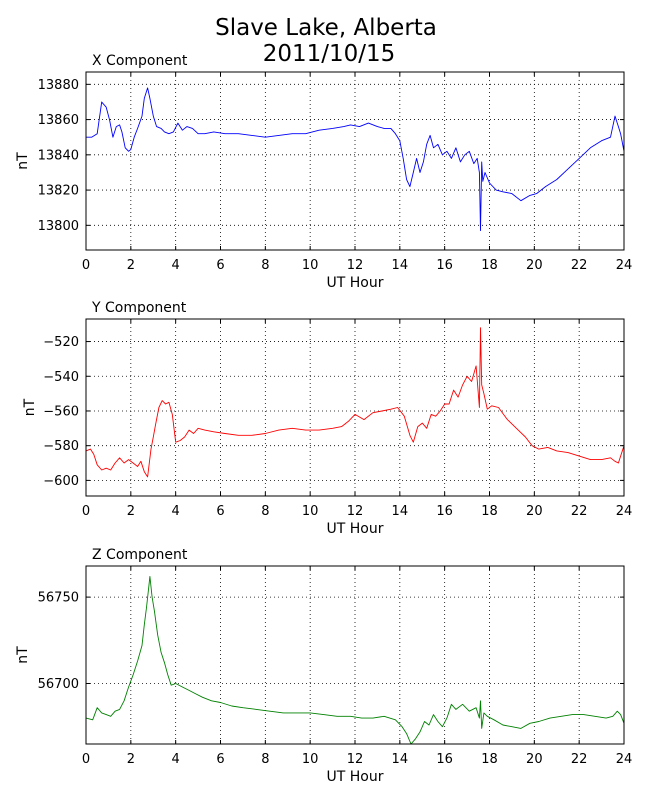 The image size is (650, 800). Describe the element at coordinates (61, 411) in the screenshot. I see `y-ytick-label: −560` at that location.